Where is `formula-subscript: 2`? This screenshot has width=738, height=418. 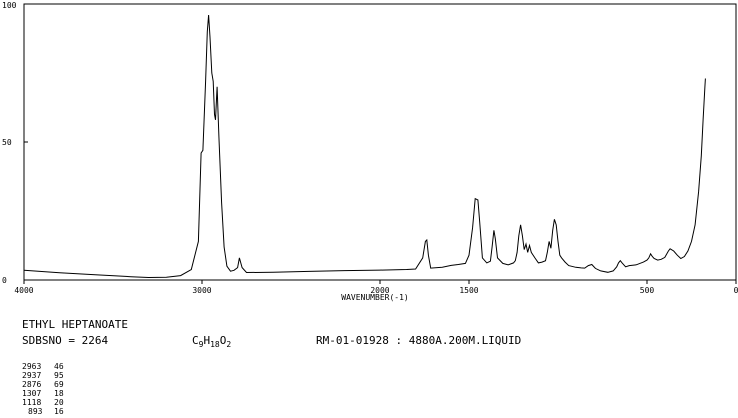 formula-subscript: 2 is located at coordinates (229, 345).